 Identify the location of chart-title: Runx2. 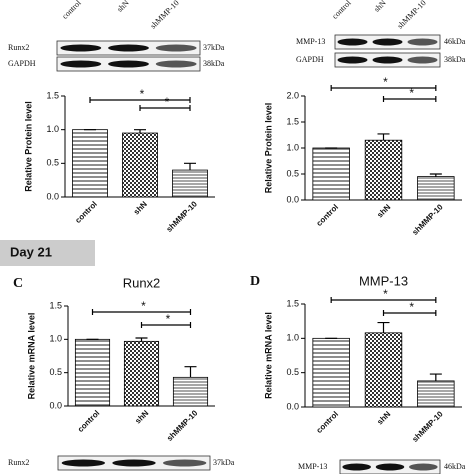
(142, 282).